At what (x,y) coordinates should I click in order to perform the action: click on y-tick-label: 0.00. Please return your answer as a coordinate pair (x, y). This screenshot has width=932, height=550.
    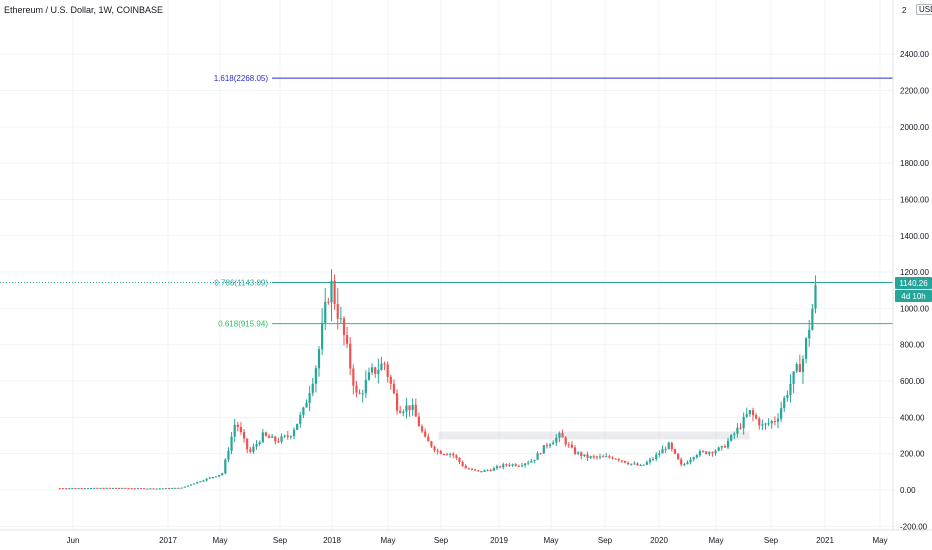
    Looking at the image, I should click on (908, 490).